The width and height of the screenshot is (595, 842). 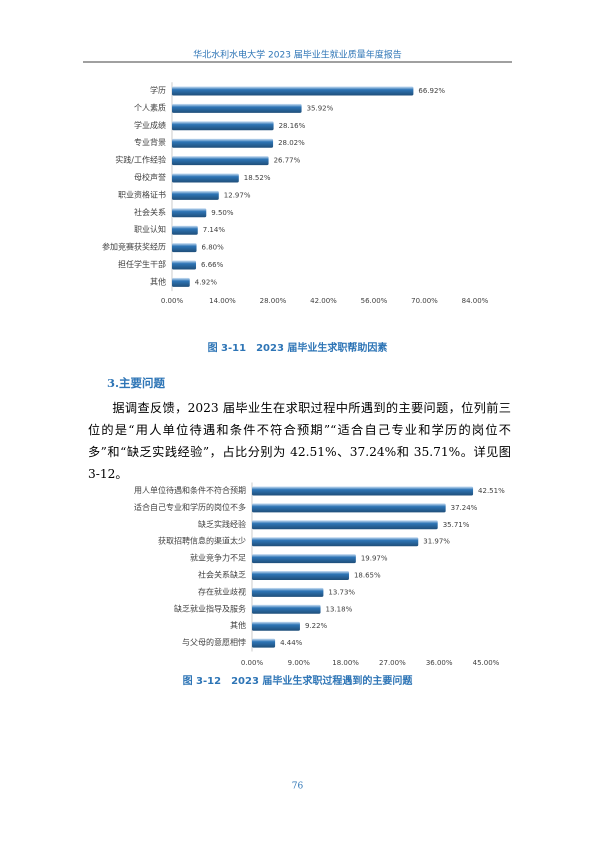 I want to click on value-label: 66.92%, so click(x=431, y=91).